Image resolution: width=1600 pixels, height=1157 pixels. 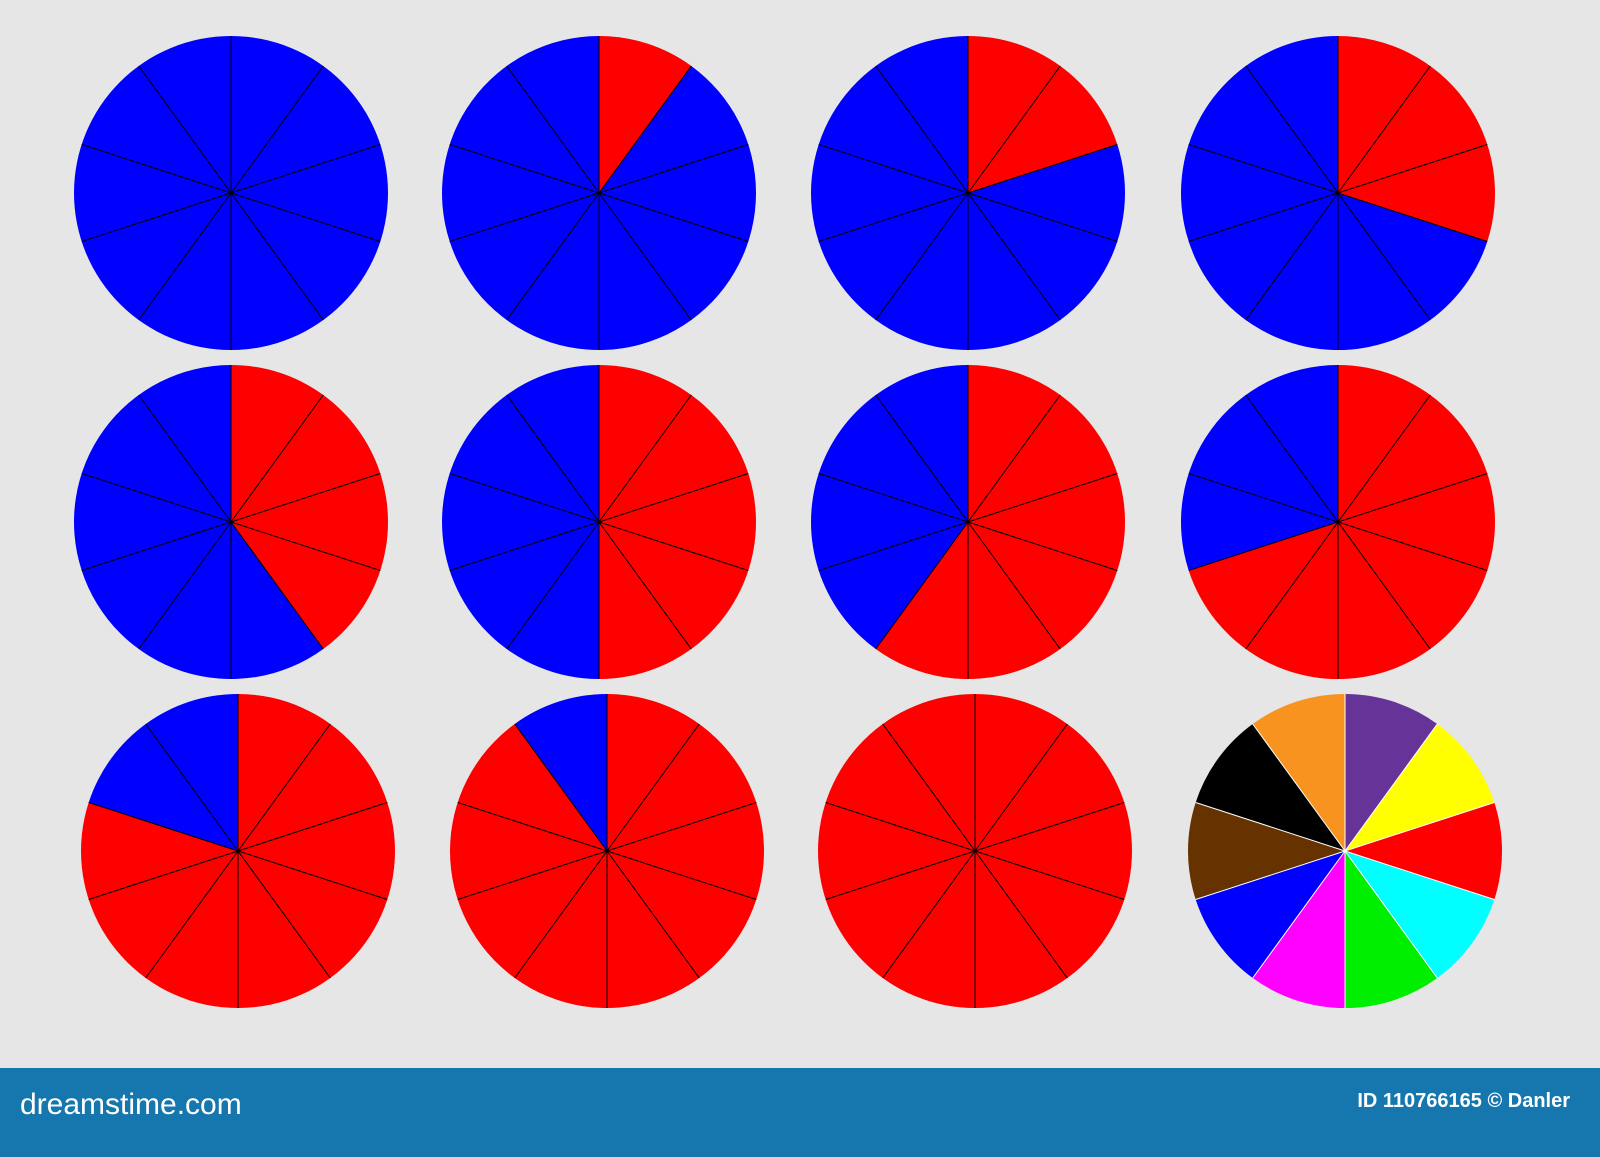 What do you see at coordinates (131, 1104) in the screenshot?
I see `site-name: dreamstime.com` at bounding box center [131, 1104].